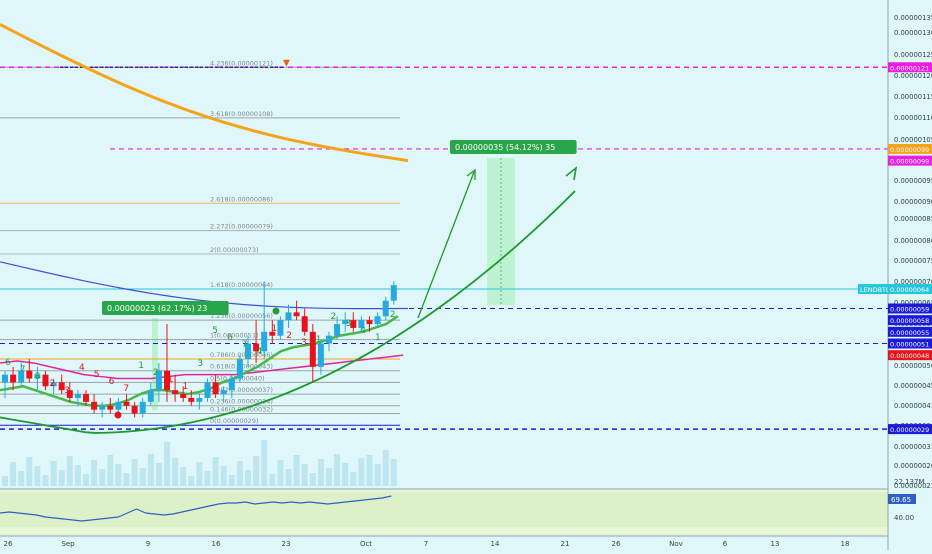 The height and width of the screenshot is (554, 932). I want to click on price-axis-tick: 0.00000105, so click(913, 140).